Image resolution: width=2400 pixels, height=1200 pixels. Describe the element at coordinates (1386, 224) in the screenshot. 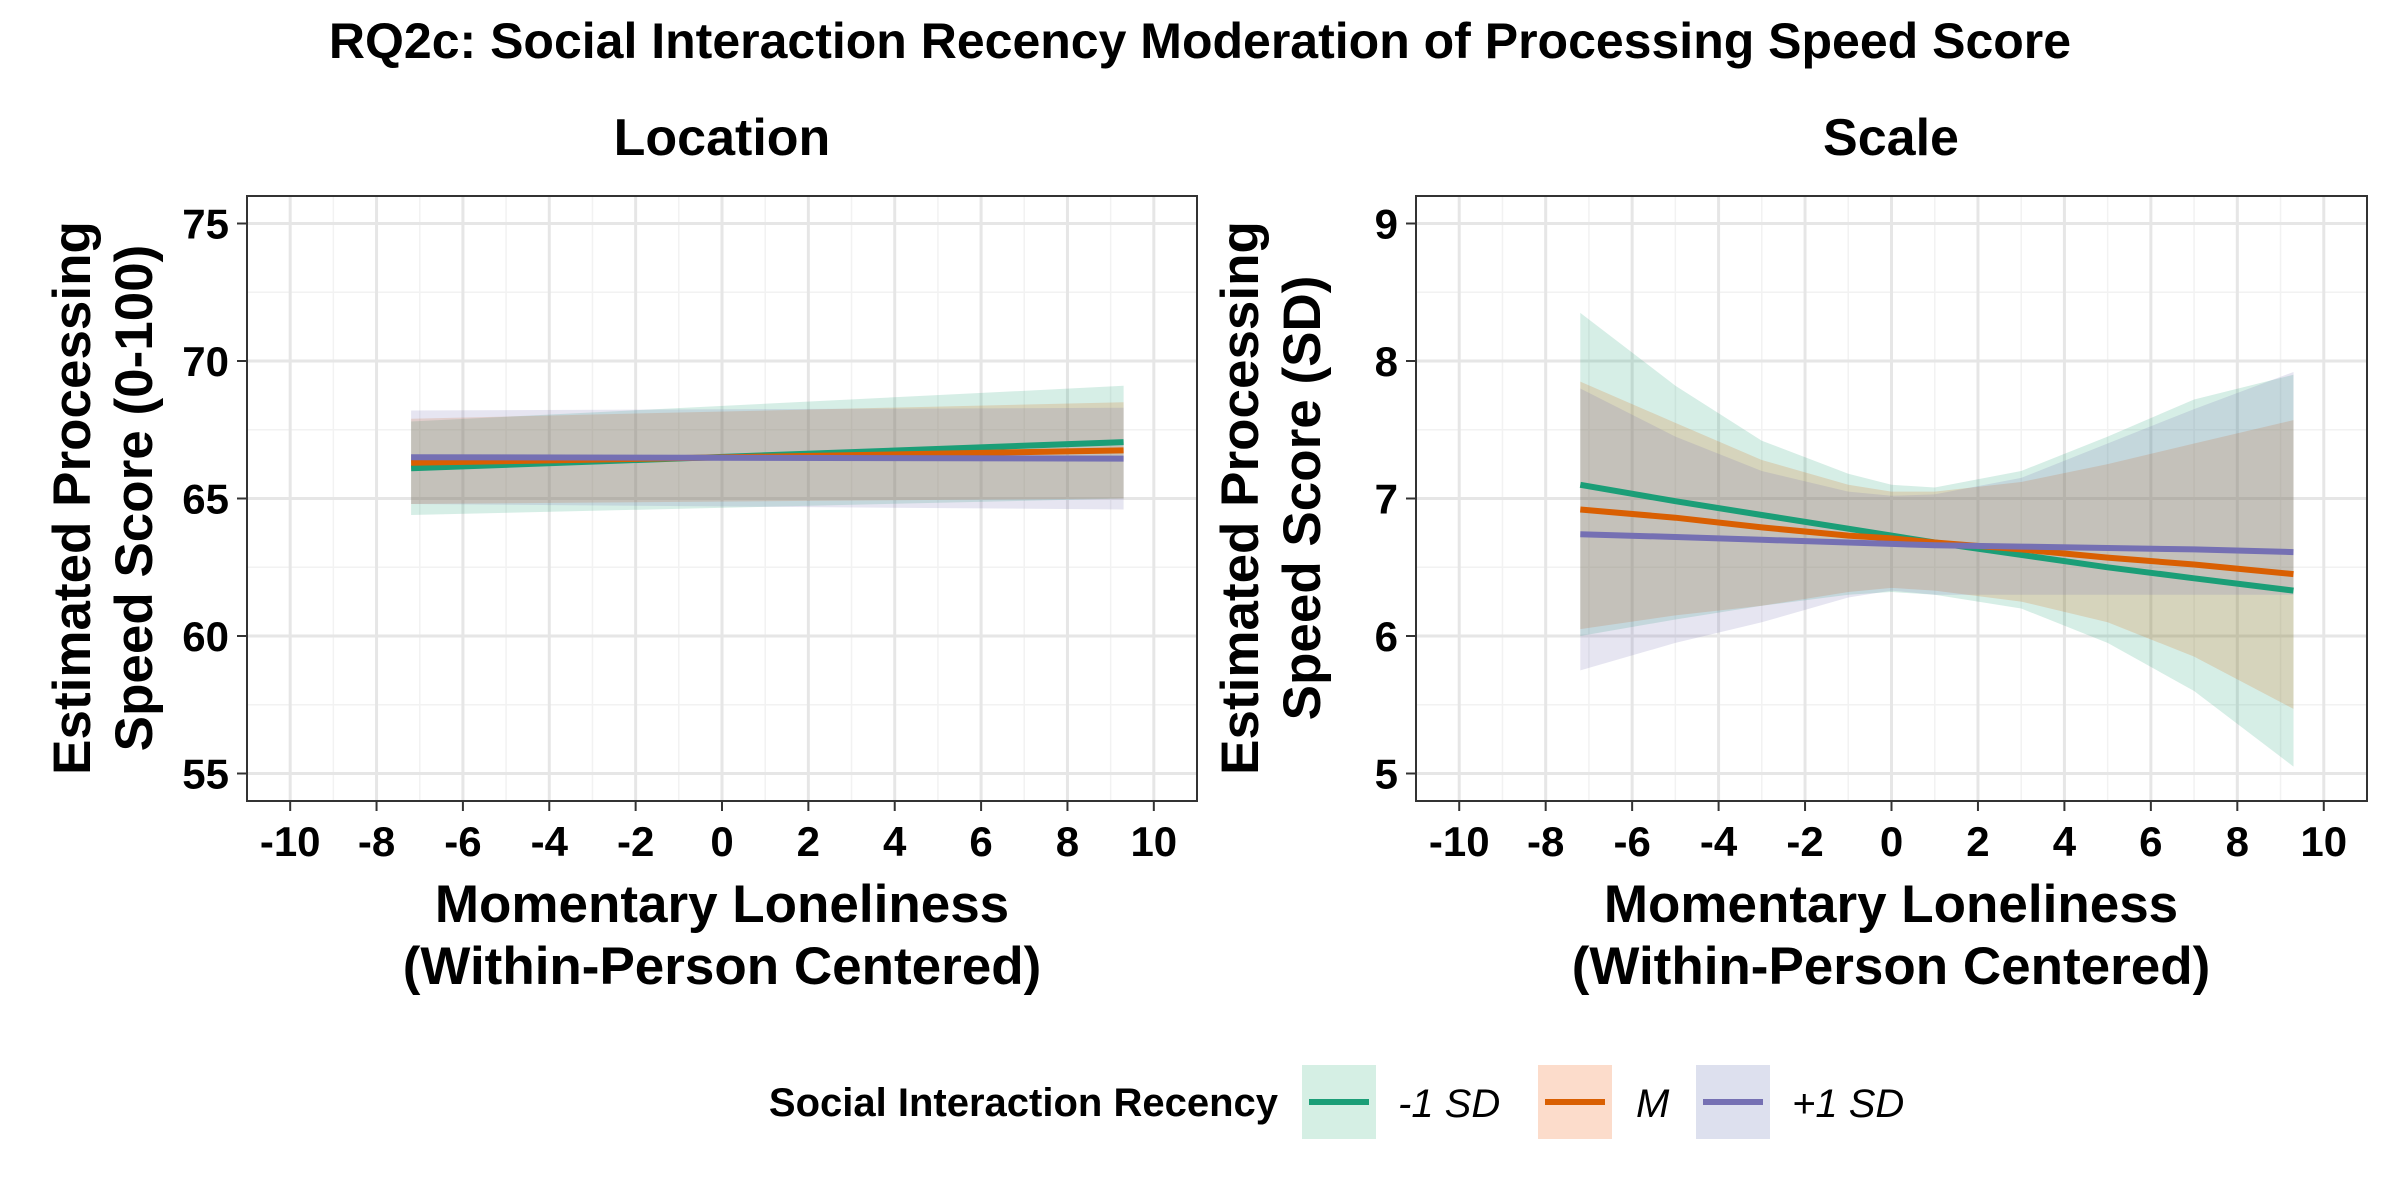

I see `y-tick-label: 9` at that location.